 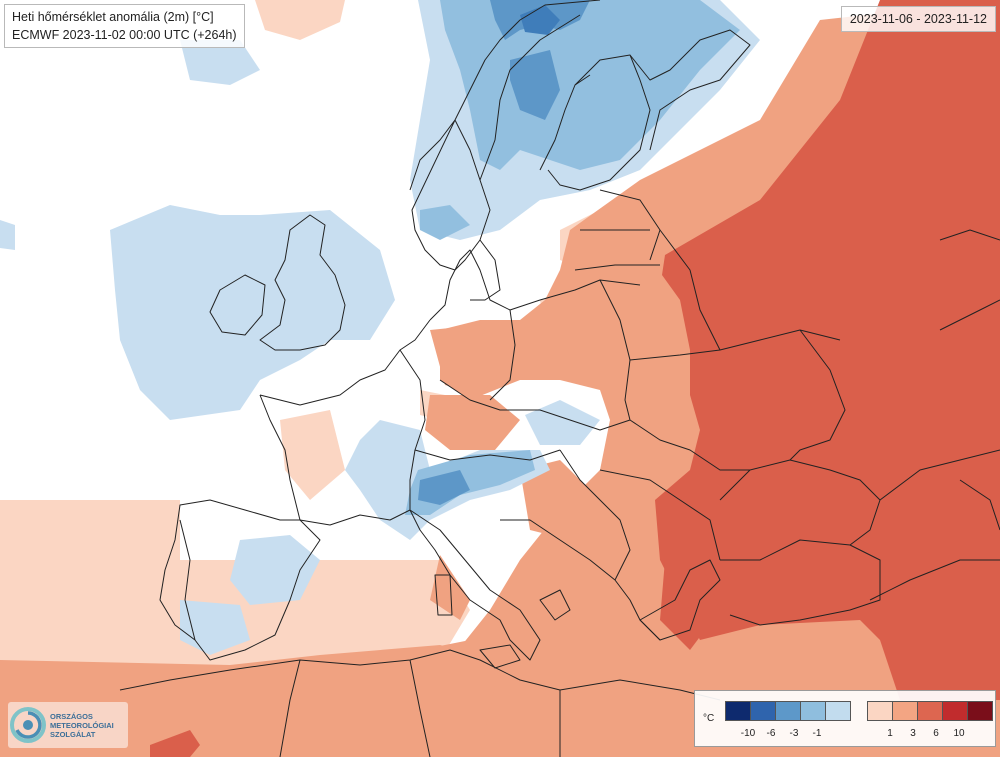 What do you see at coordinates (535, 405) in the screenshot?
I see `border-central` at bounding box center [535, 405].